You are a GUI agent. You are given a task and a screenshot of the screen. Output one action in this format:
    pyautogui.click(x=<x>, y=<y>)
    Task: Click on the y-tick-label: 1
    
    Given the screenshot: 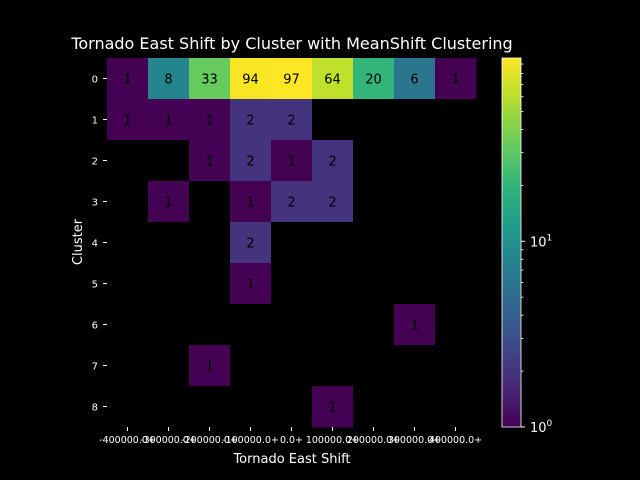 What is the action you would take?
    pyautogui.click(x=95, y=121)
    